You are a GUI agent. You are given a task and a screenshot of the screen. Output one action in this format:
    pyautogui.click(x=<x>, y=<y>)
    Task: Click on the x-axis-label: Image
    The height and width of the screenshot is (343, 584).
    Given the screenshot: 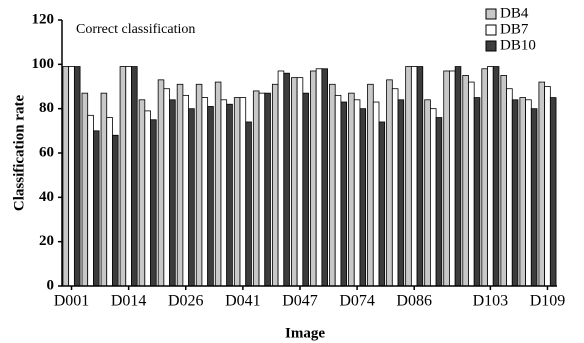 What is the action you would take?
    pyautogui.click(x=305, y=333)
    